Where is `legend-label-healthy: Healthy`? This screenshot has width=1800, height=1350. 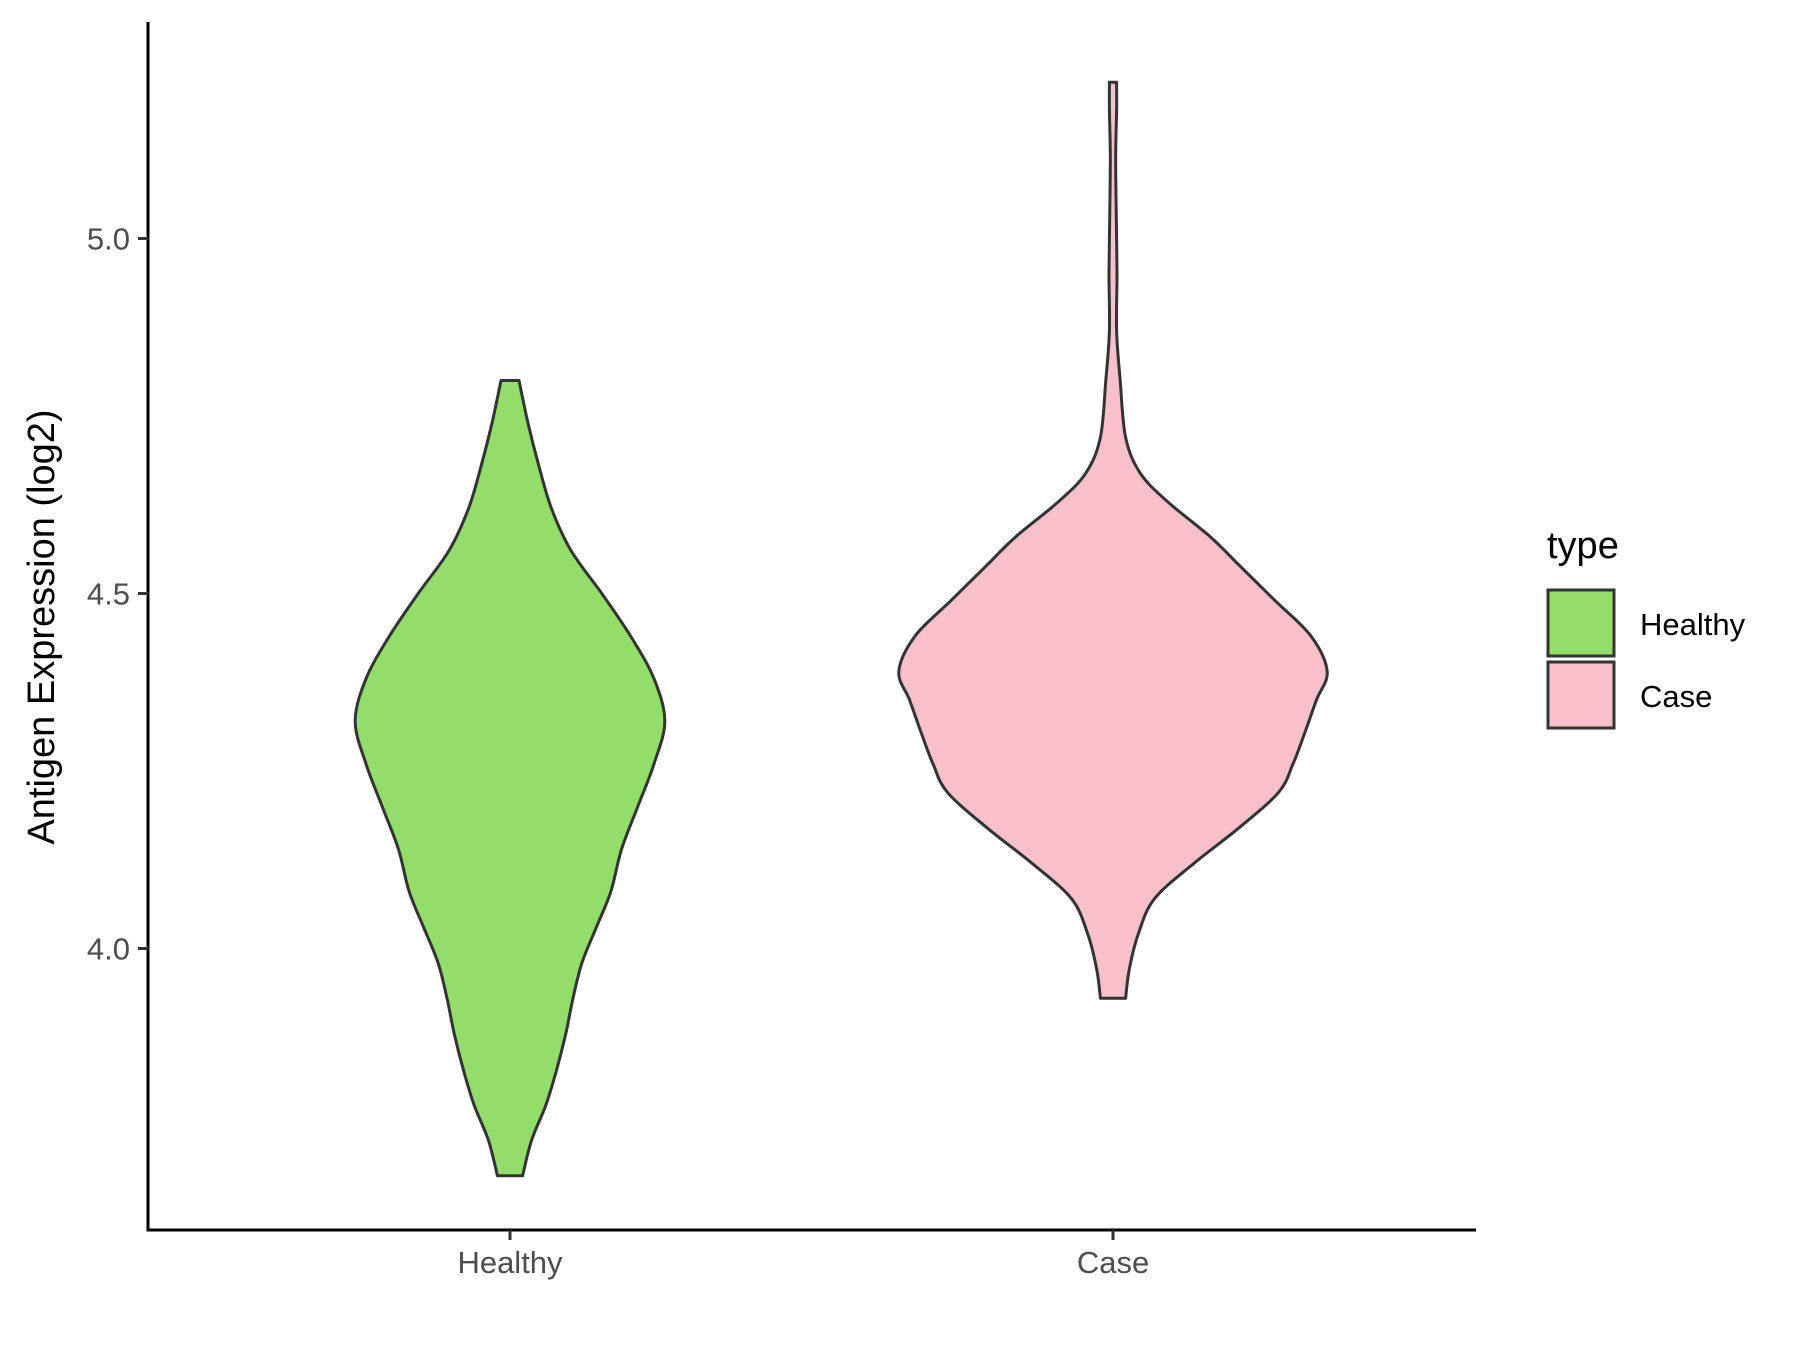 legend-label-healthy: Healthy is located at coordinates (1693, 624).